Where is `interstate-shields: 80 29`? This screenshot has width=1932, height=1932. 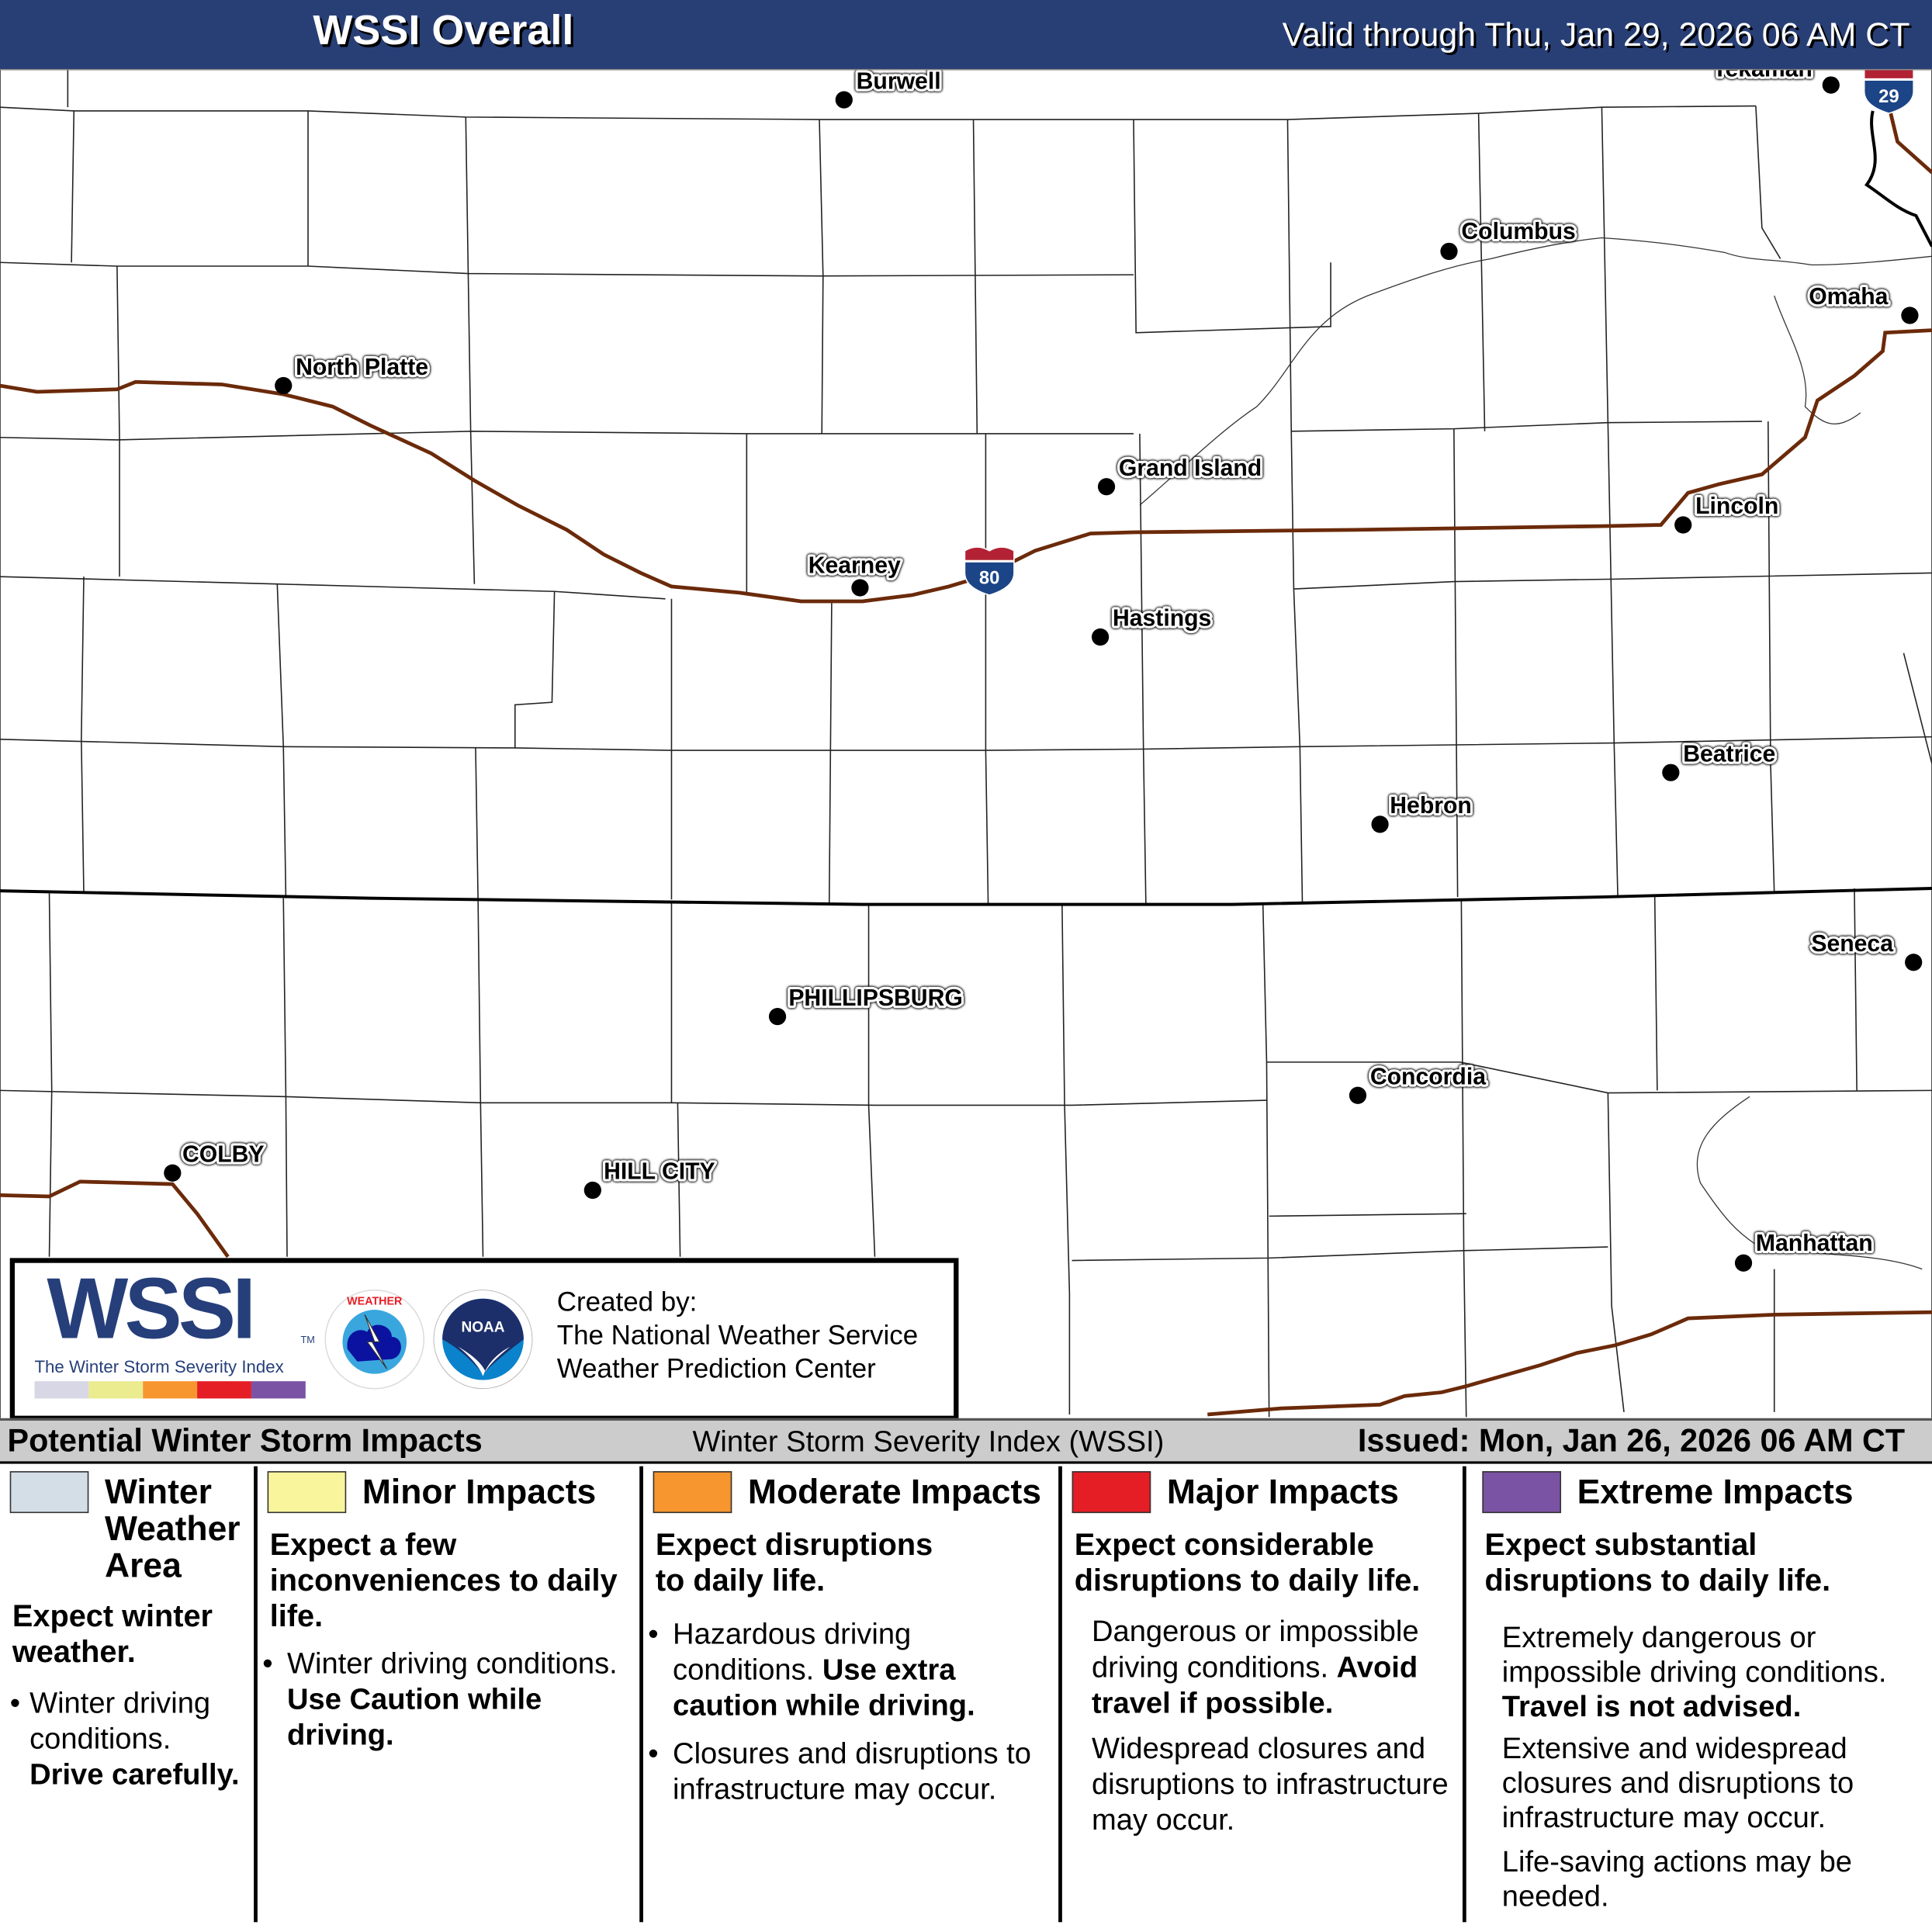
interstate-shields: 80 29 is located at coordinates (1439, 333).